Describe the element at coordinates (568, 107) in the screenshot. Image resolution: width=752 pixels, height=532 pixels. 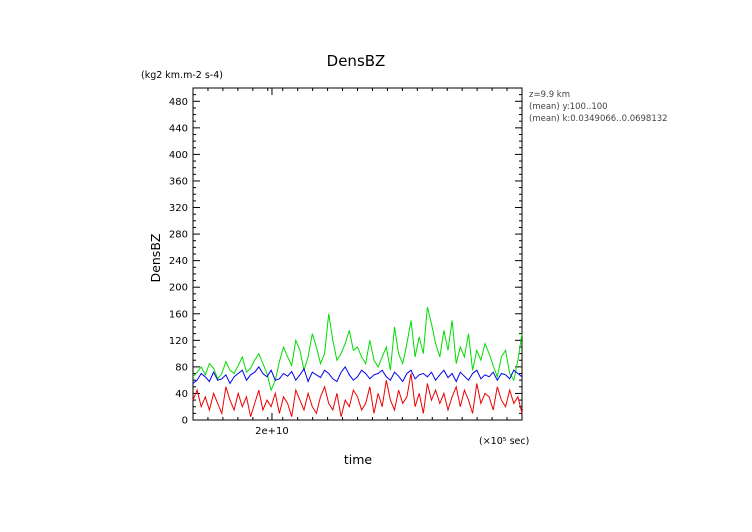
I see `info-line-1: (mean) y:100..100` at that location.